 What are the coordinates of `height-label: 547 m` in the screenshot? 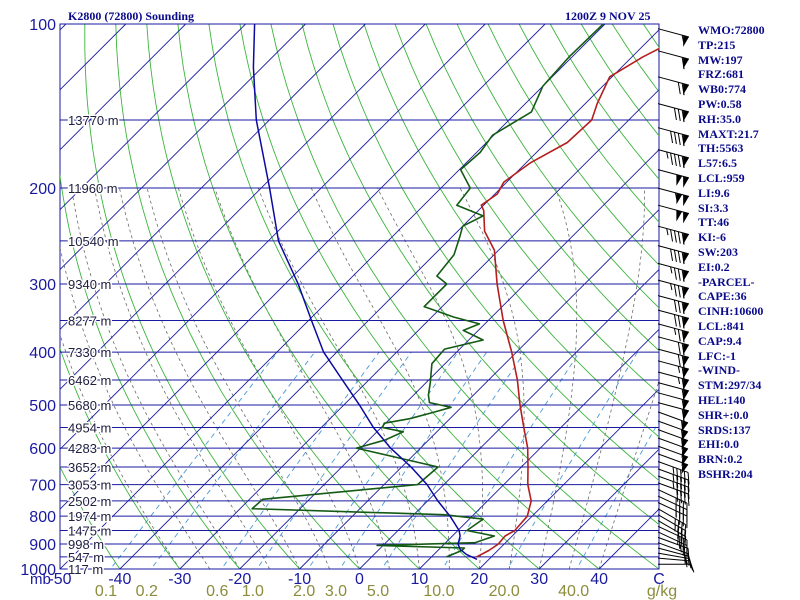 It's located at (86, 557).